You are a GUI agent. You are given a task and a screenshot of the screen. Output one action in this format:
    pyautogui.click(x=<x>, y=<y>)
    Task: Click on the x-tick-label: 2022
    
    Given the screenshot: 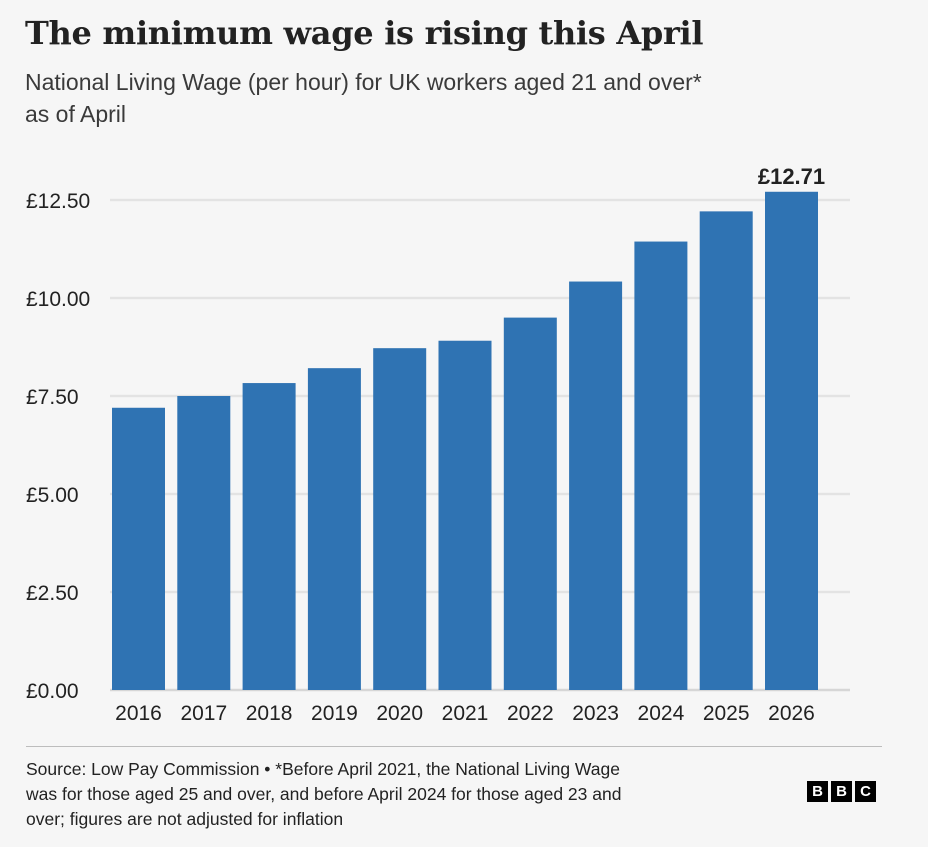 What is the action you would take?
    pyautogui.click(x=530, y=713)
    